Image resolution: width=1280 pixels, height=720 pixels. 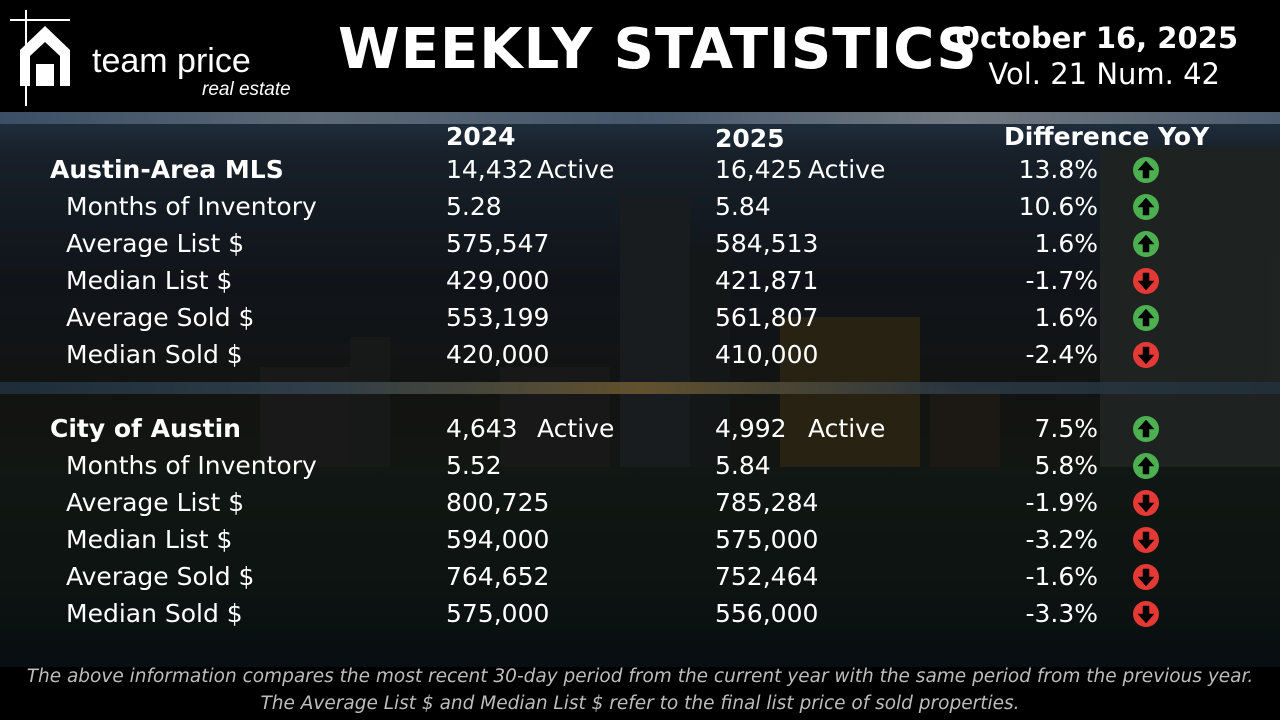 I want to click on table-row: Months of Inventory 5.52 5.84 5.8%, so click(x=640, y=465).